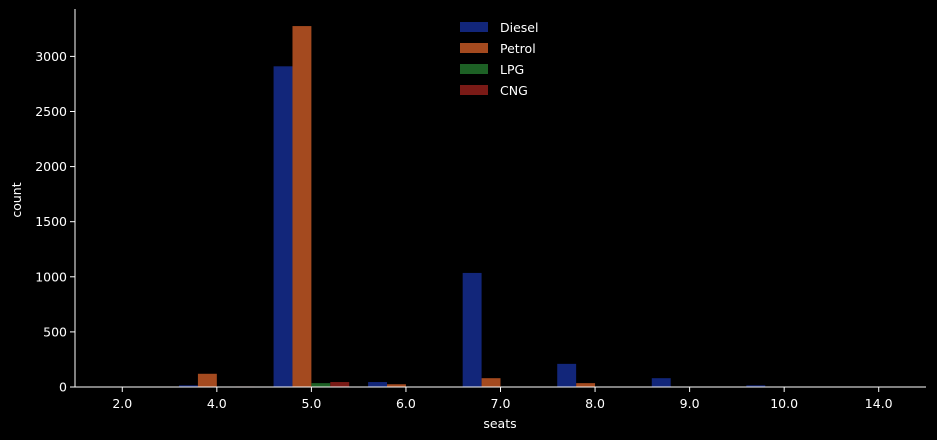 This screenshot has width=937, height=440. I want to click on x-tick-label: 7.0, so click(501, 403).